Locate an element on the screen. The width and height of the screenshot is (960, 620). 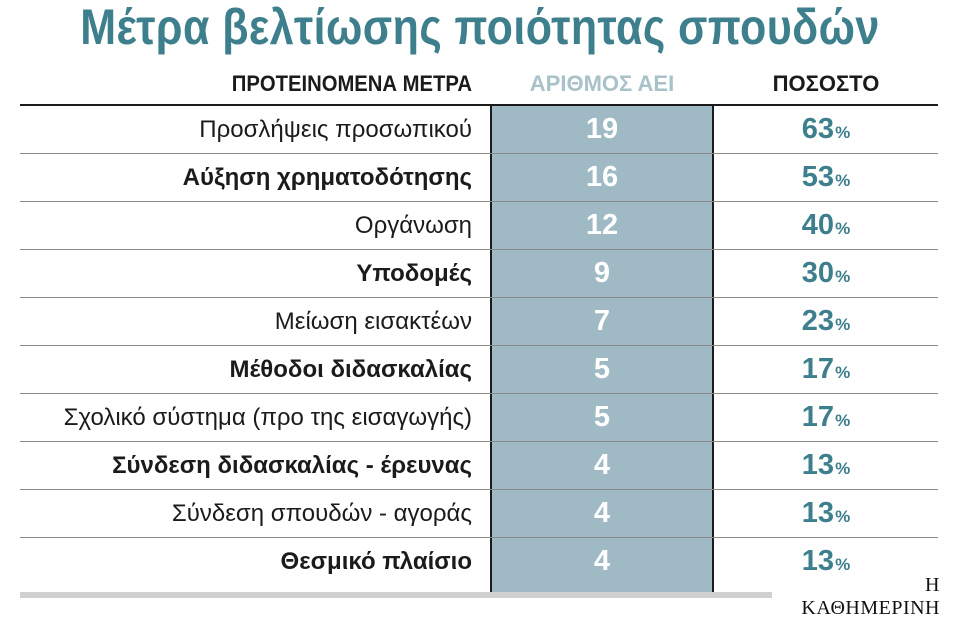
table-row: Σχολικό σύστημα (προ της εισαγωγής) 5 17% is located at coordinates (479, 418).